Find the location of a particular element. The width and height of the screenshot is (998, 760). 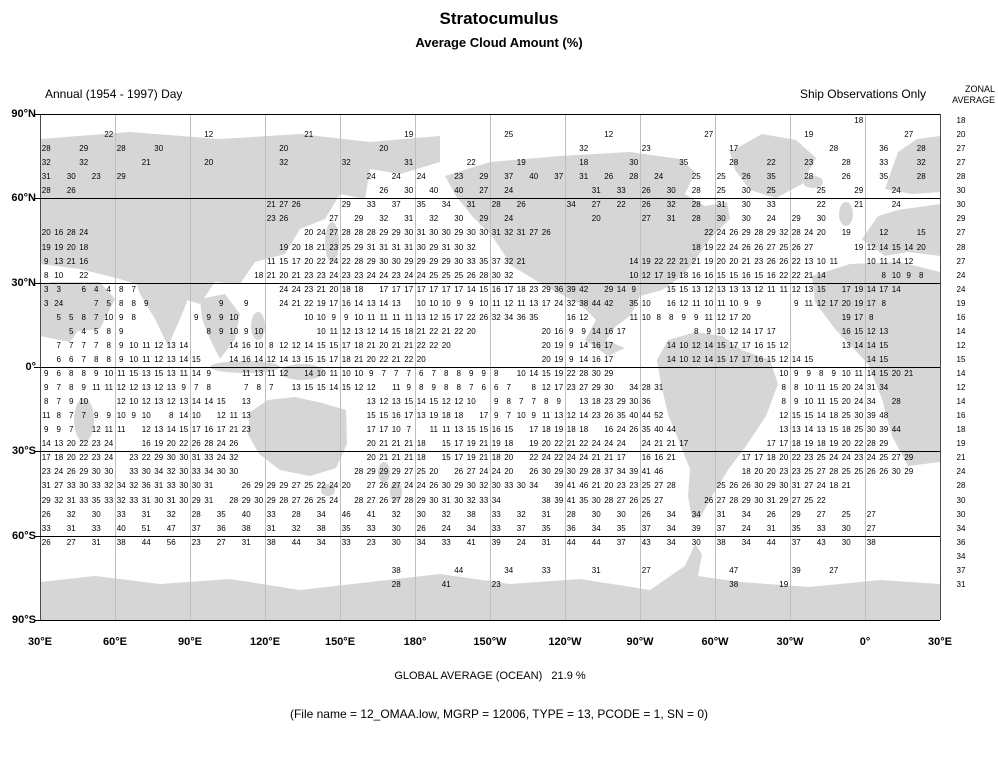

cell-value: 27 is located at coordinates (721, 500).